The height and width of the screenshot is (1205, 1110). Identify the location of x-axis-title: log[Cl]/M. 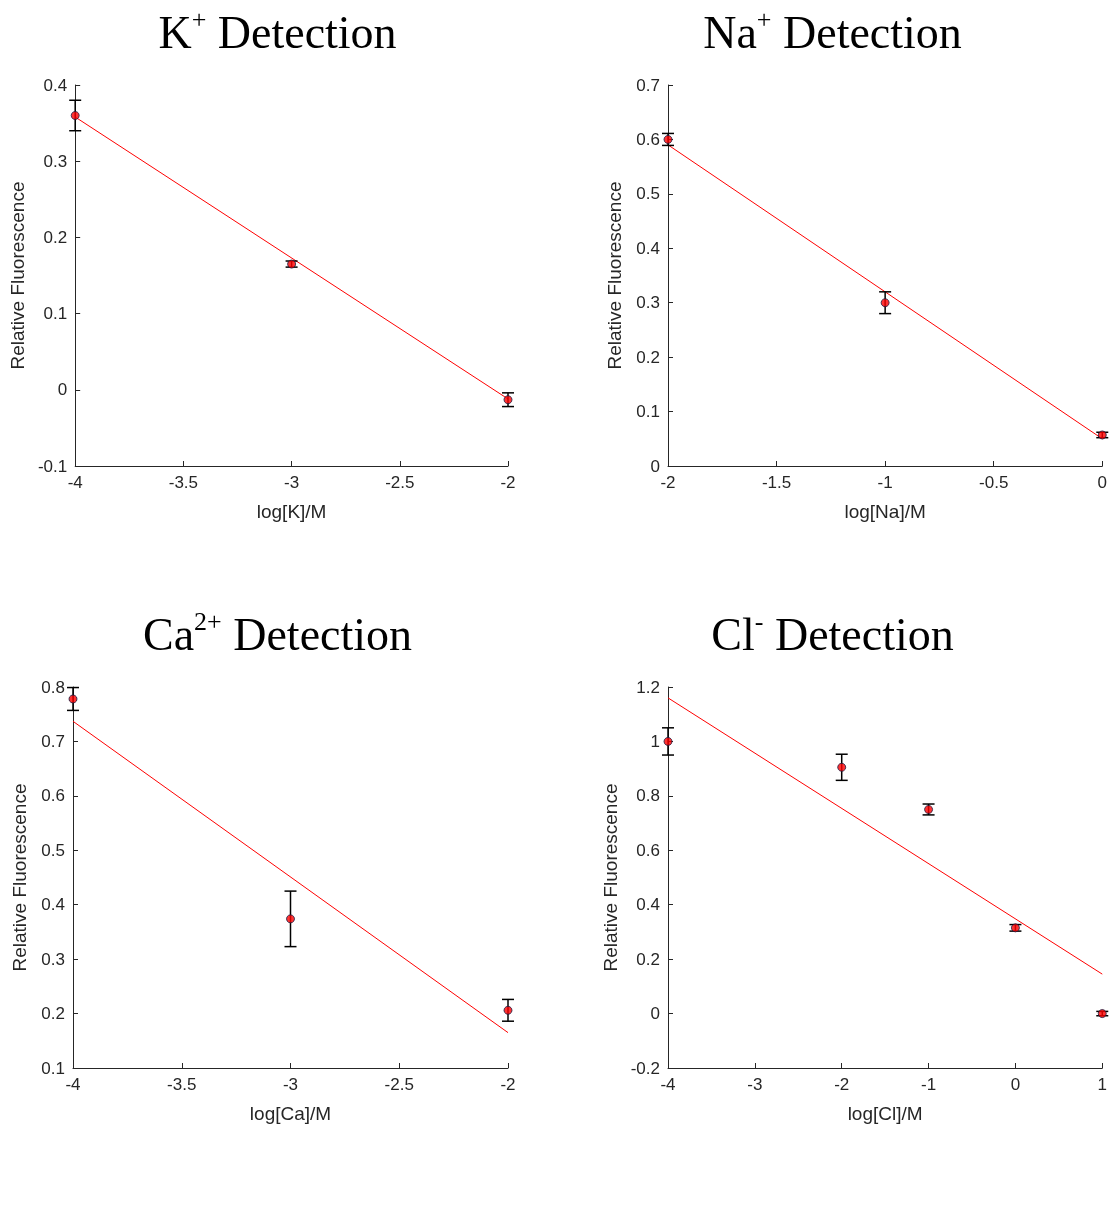
(885, 1113).